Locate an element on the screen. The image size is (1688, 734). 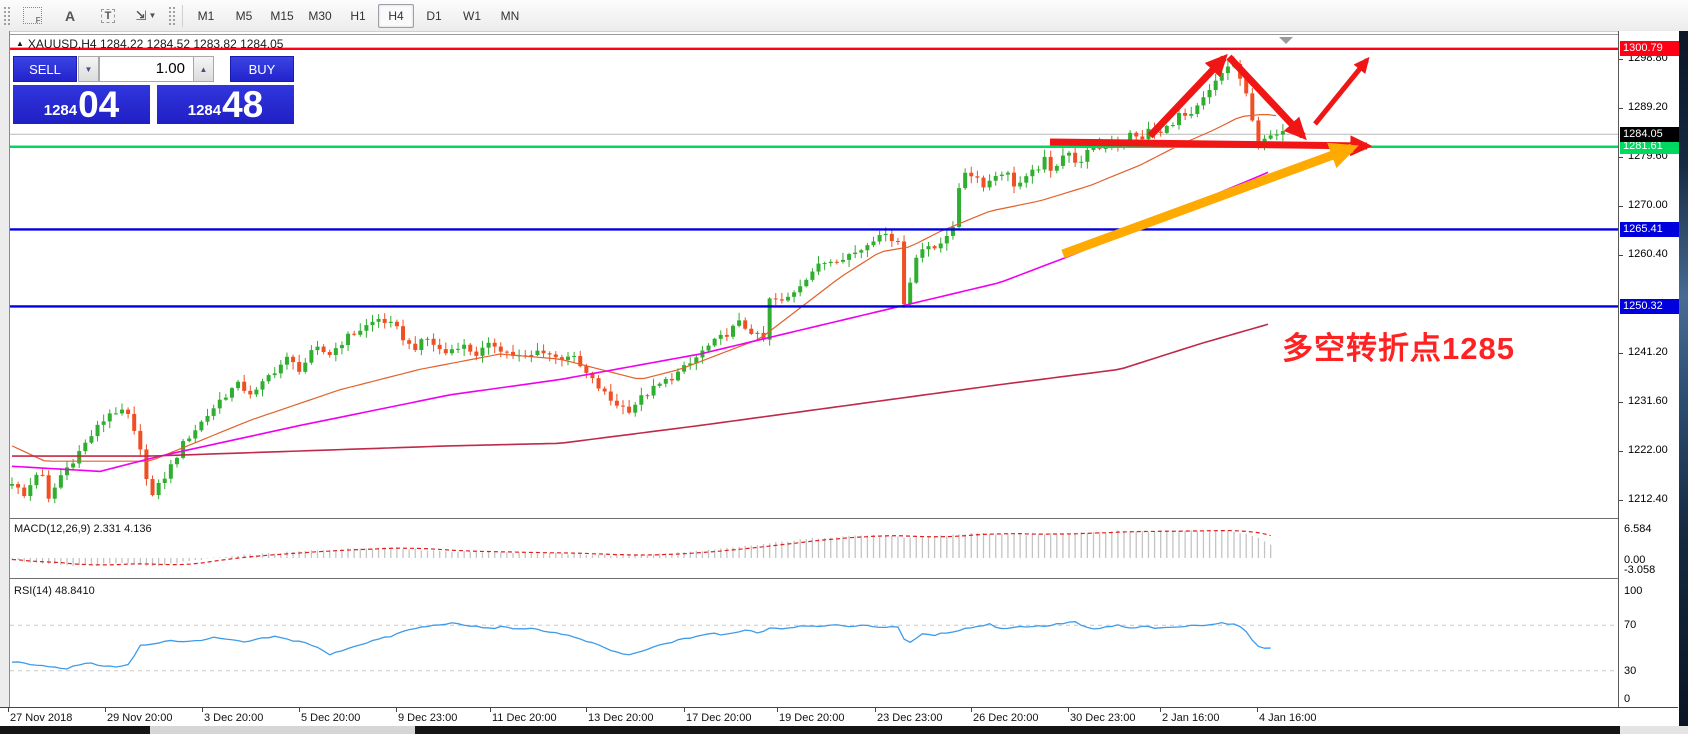
chevron-down-icon: ▼ is located at coordinates (152, 15).